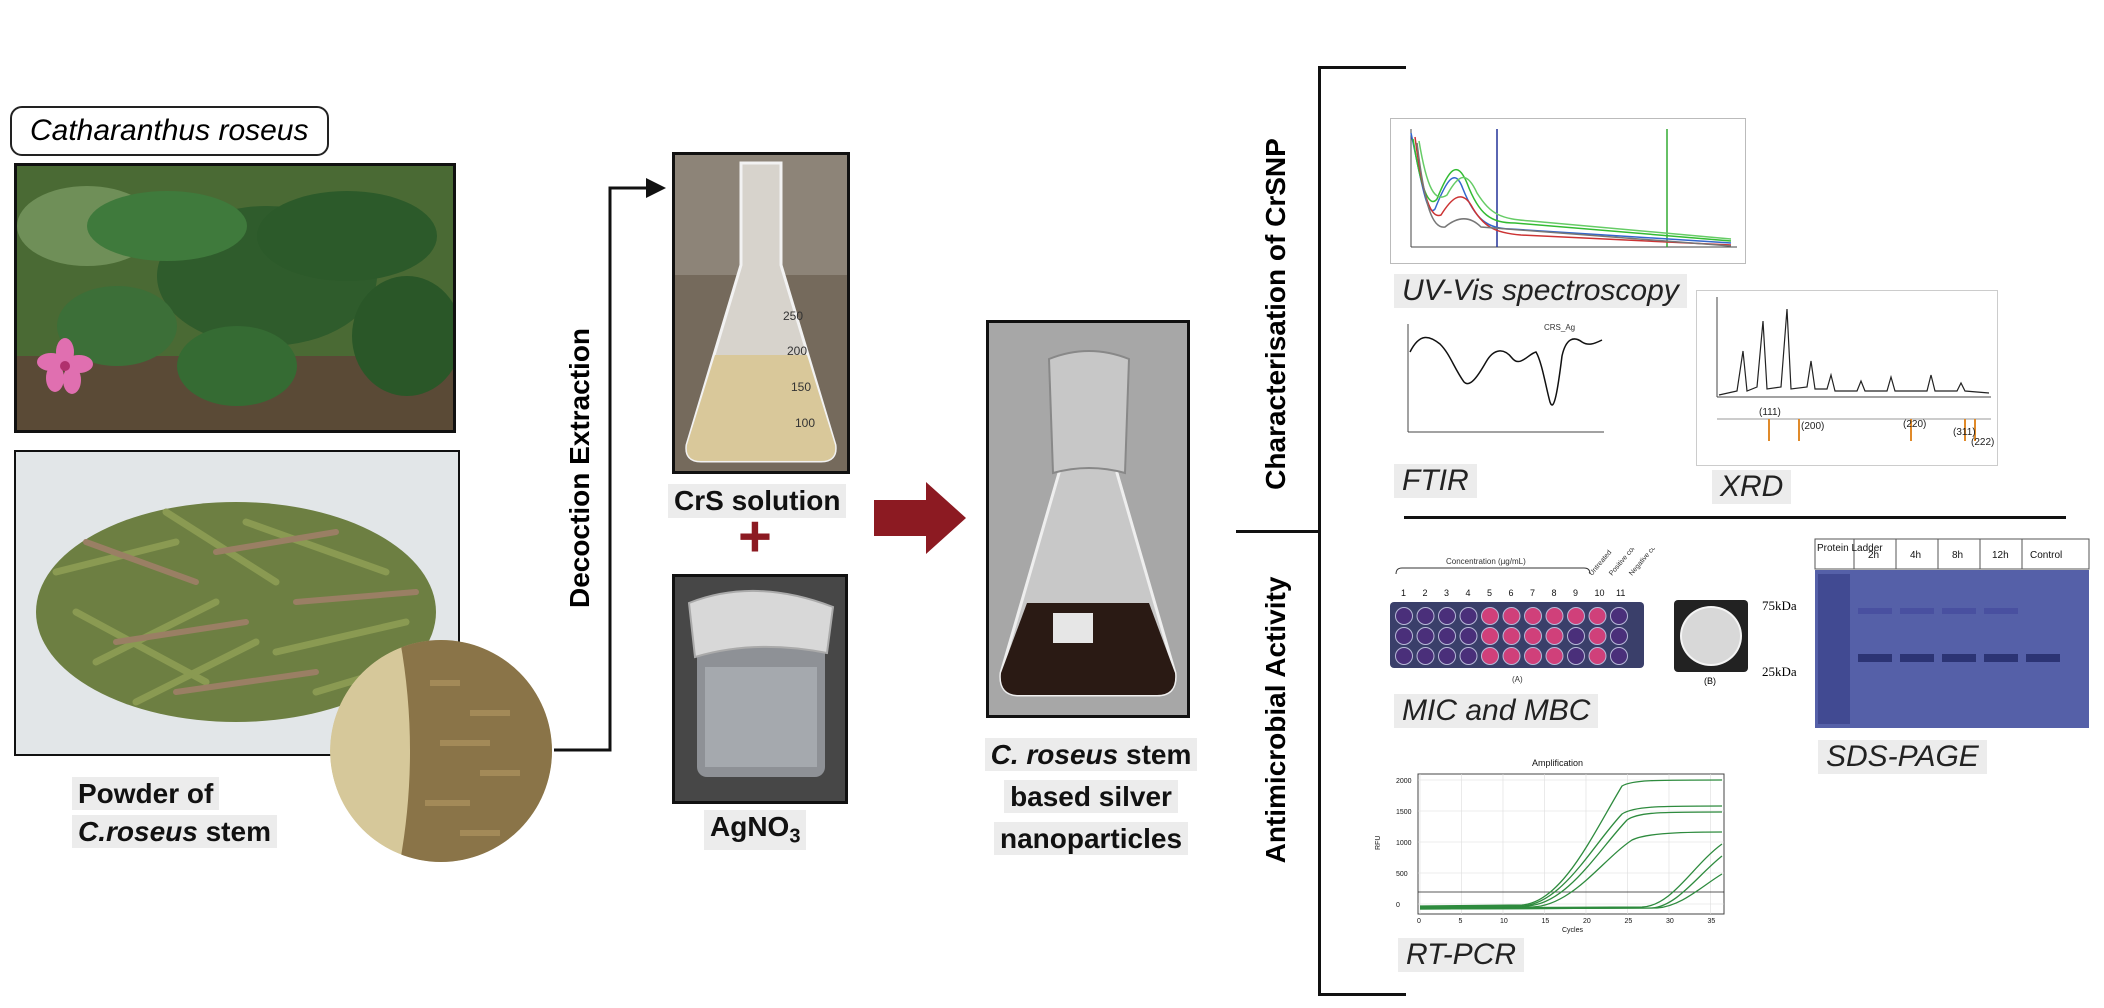 This screenshot has width=2104, height=1008. I want to click on synthesis-arrow, so click(920, 518).